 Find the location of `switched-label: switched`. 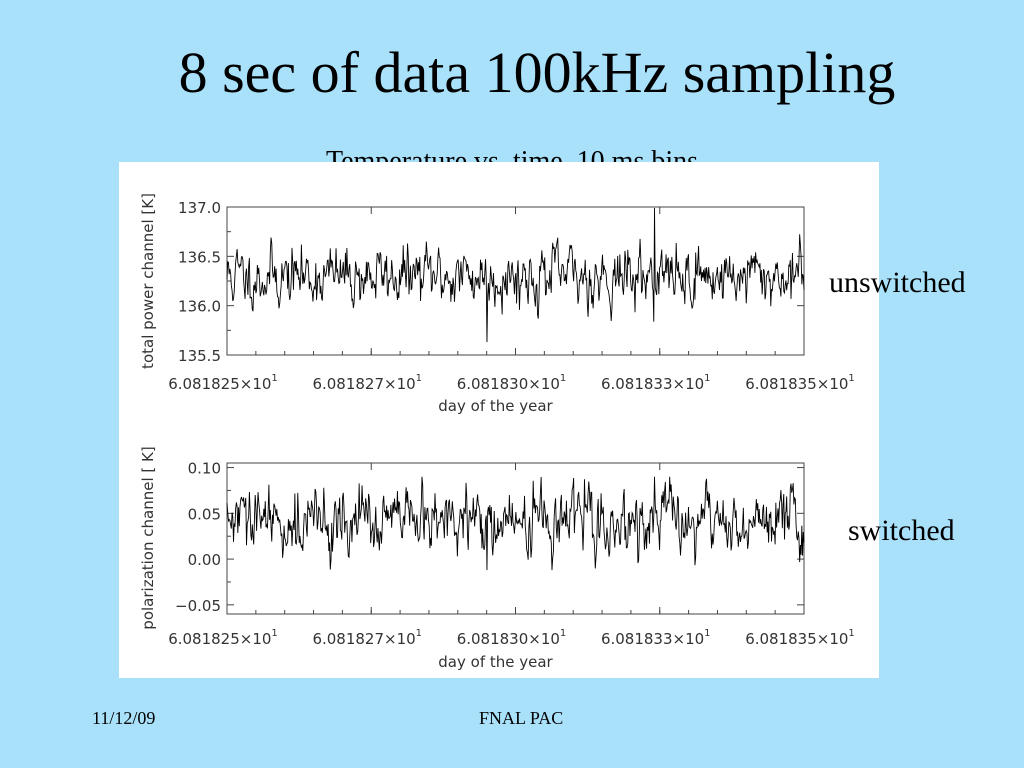

switched-label: switched is located at coordinates (901, 530).